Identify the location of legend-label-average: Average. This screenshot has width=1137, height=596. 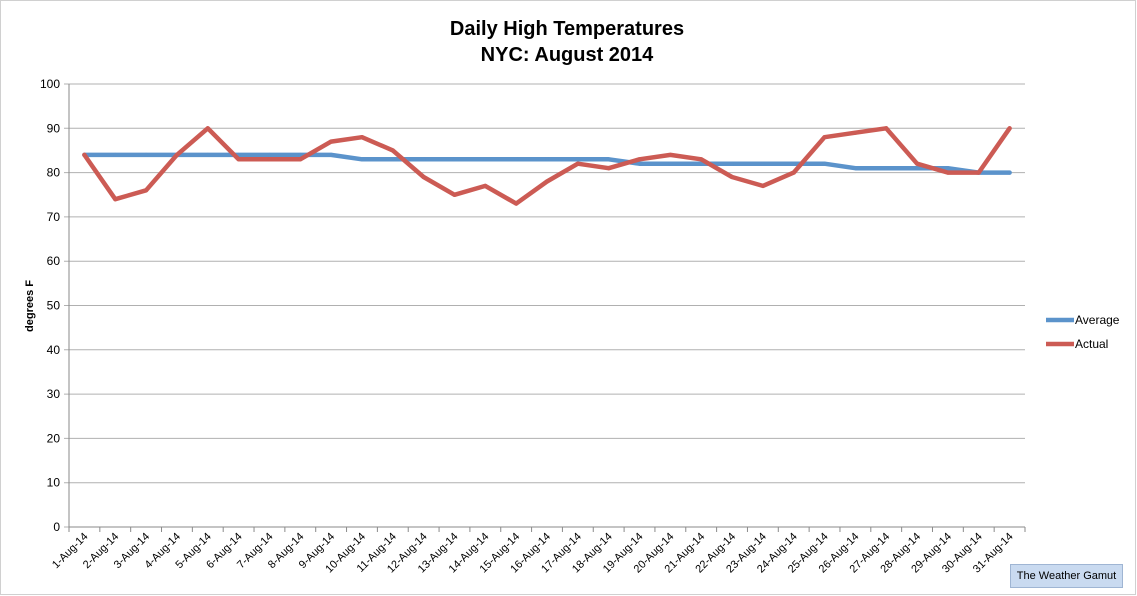
(1097, 320).